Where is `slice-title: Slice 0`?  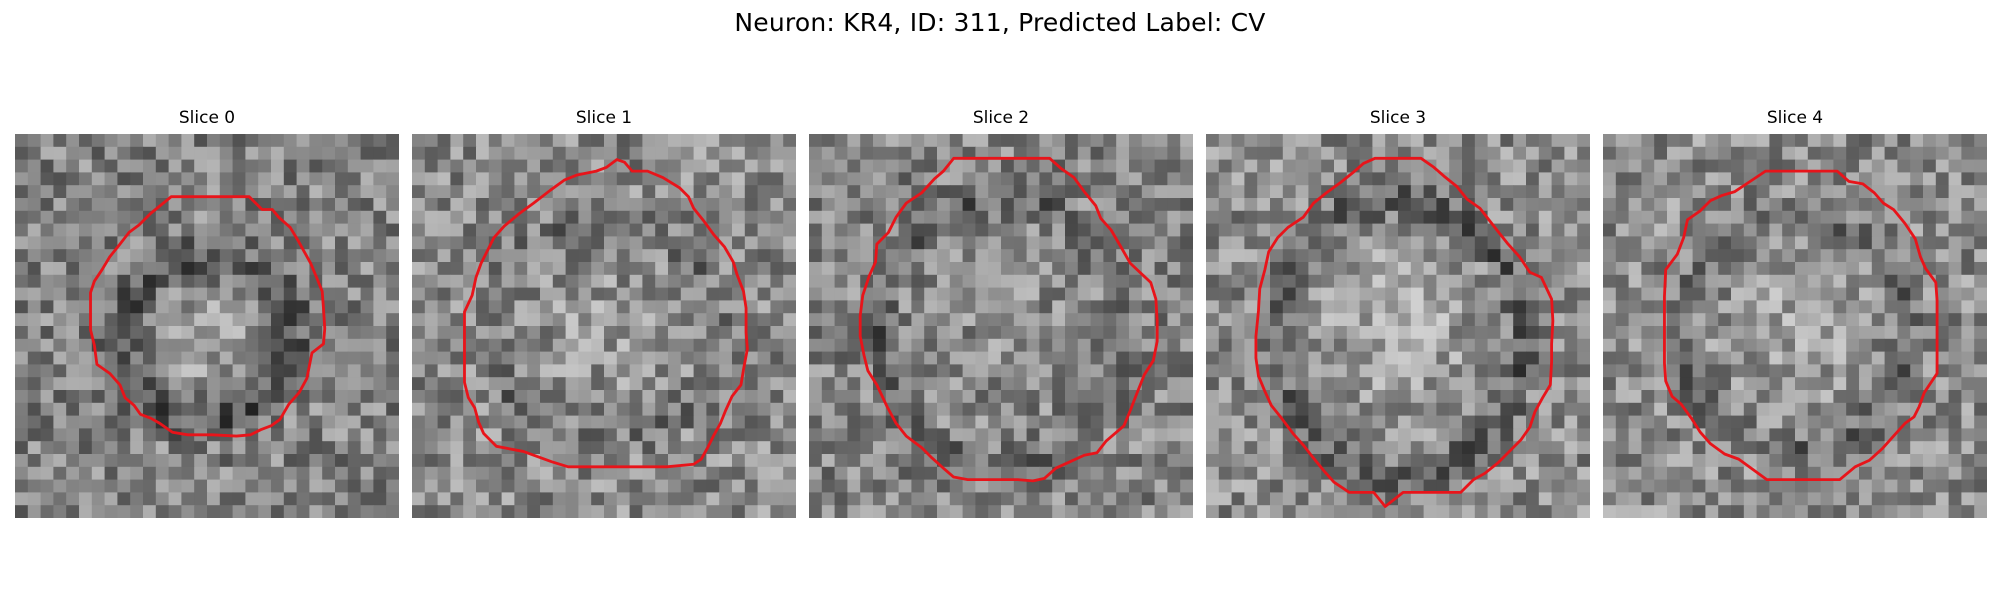 slice-title: Slice 0 is located at coordinates (207, 118).